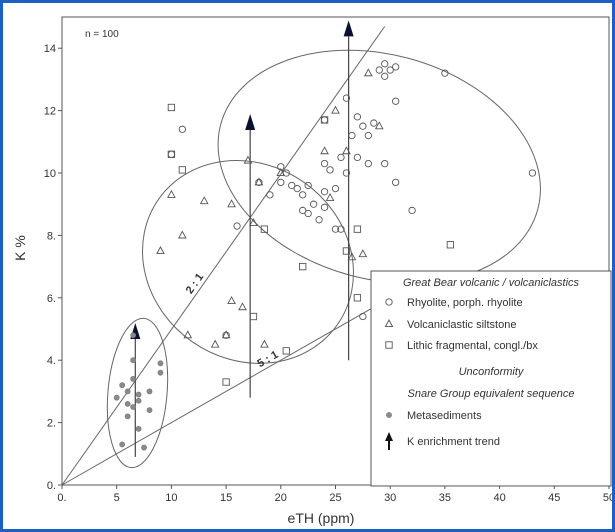 This screenshot has width=615, height=532. What do you see at coordinates (50, 49) in the screenshot?
I see `y-tick-label: 14` at bounding box center [50, 49].